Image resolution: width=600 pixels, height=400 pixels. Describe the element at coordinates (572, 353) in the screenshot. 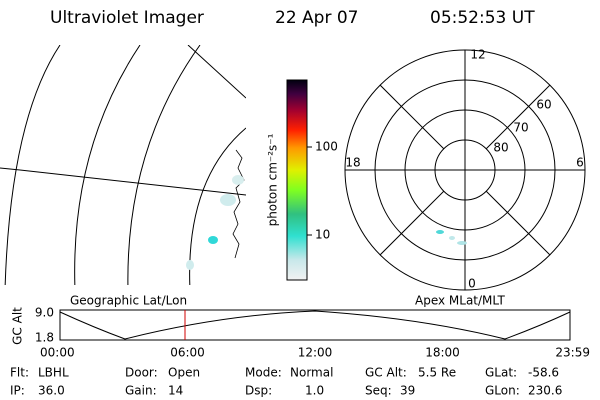

I see `time-label: 23:59` at that location.